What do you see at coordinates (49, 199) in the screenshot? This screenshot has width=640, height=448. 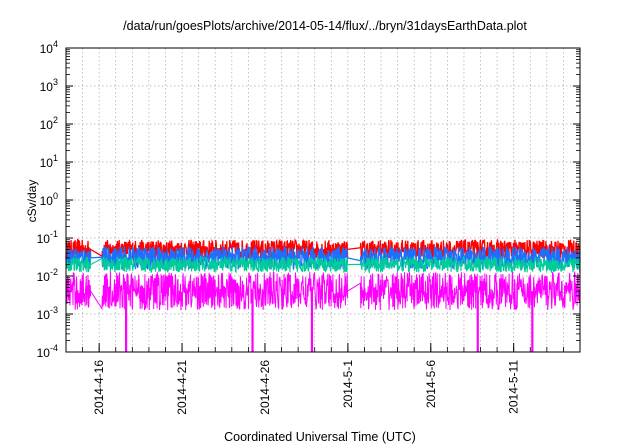 I see `y-tick-label: 10⁰` at bounding box center [49, 199].